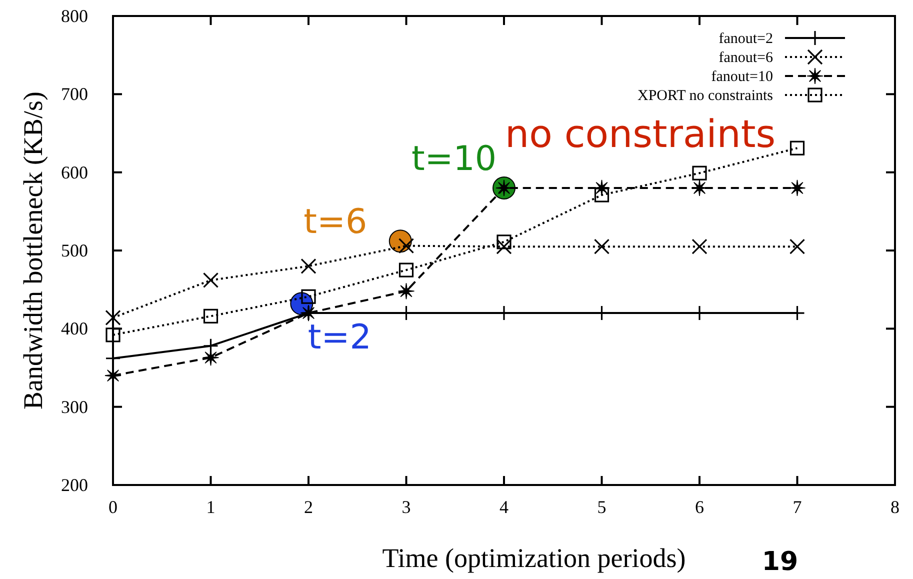  Describe the element at coordinates (504, 507) in the screenshot. I see `x-tick-label: 4` at that location.